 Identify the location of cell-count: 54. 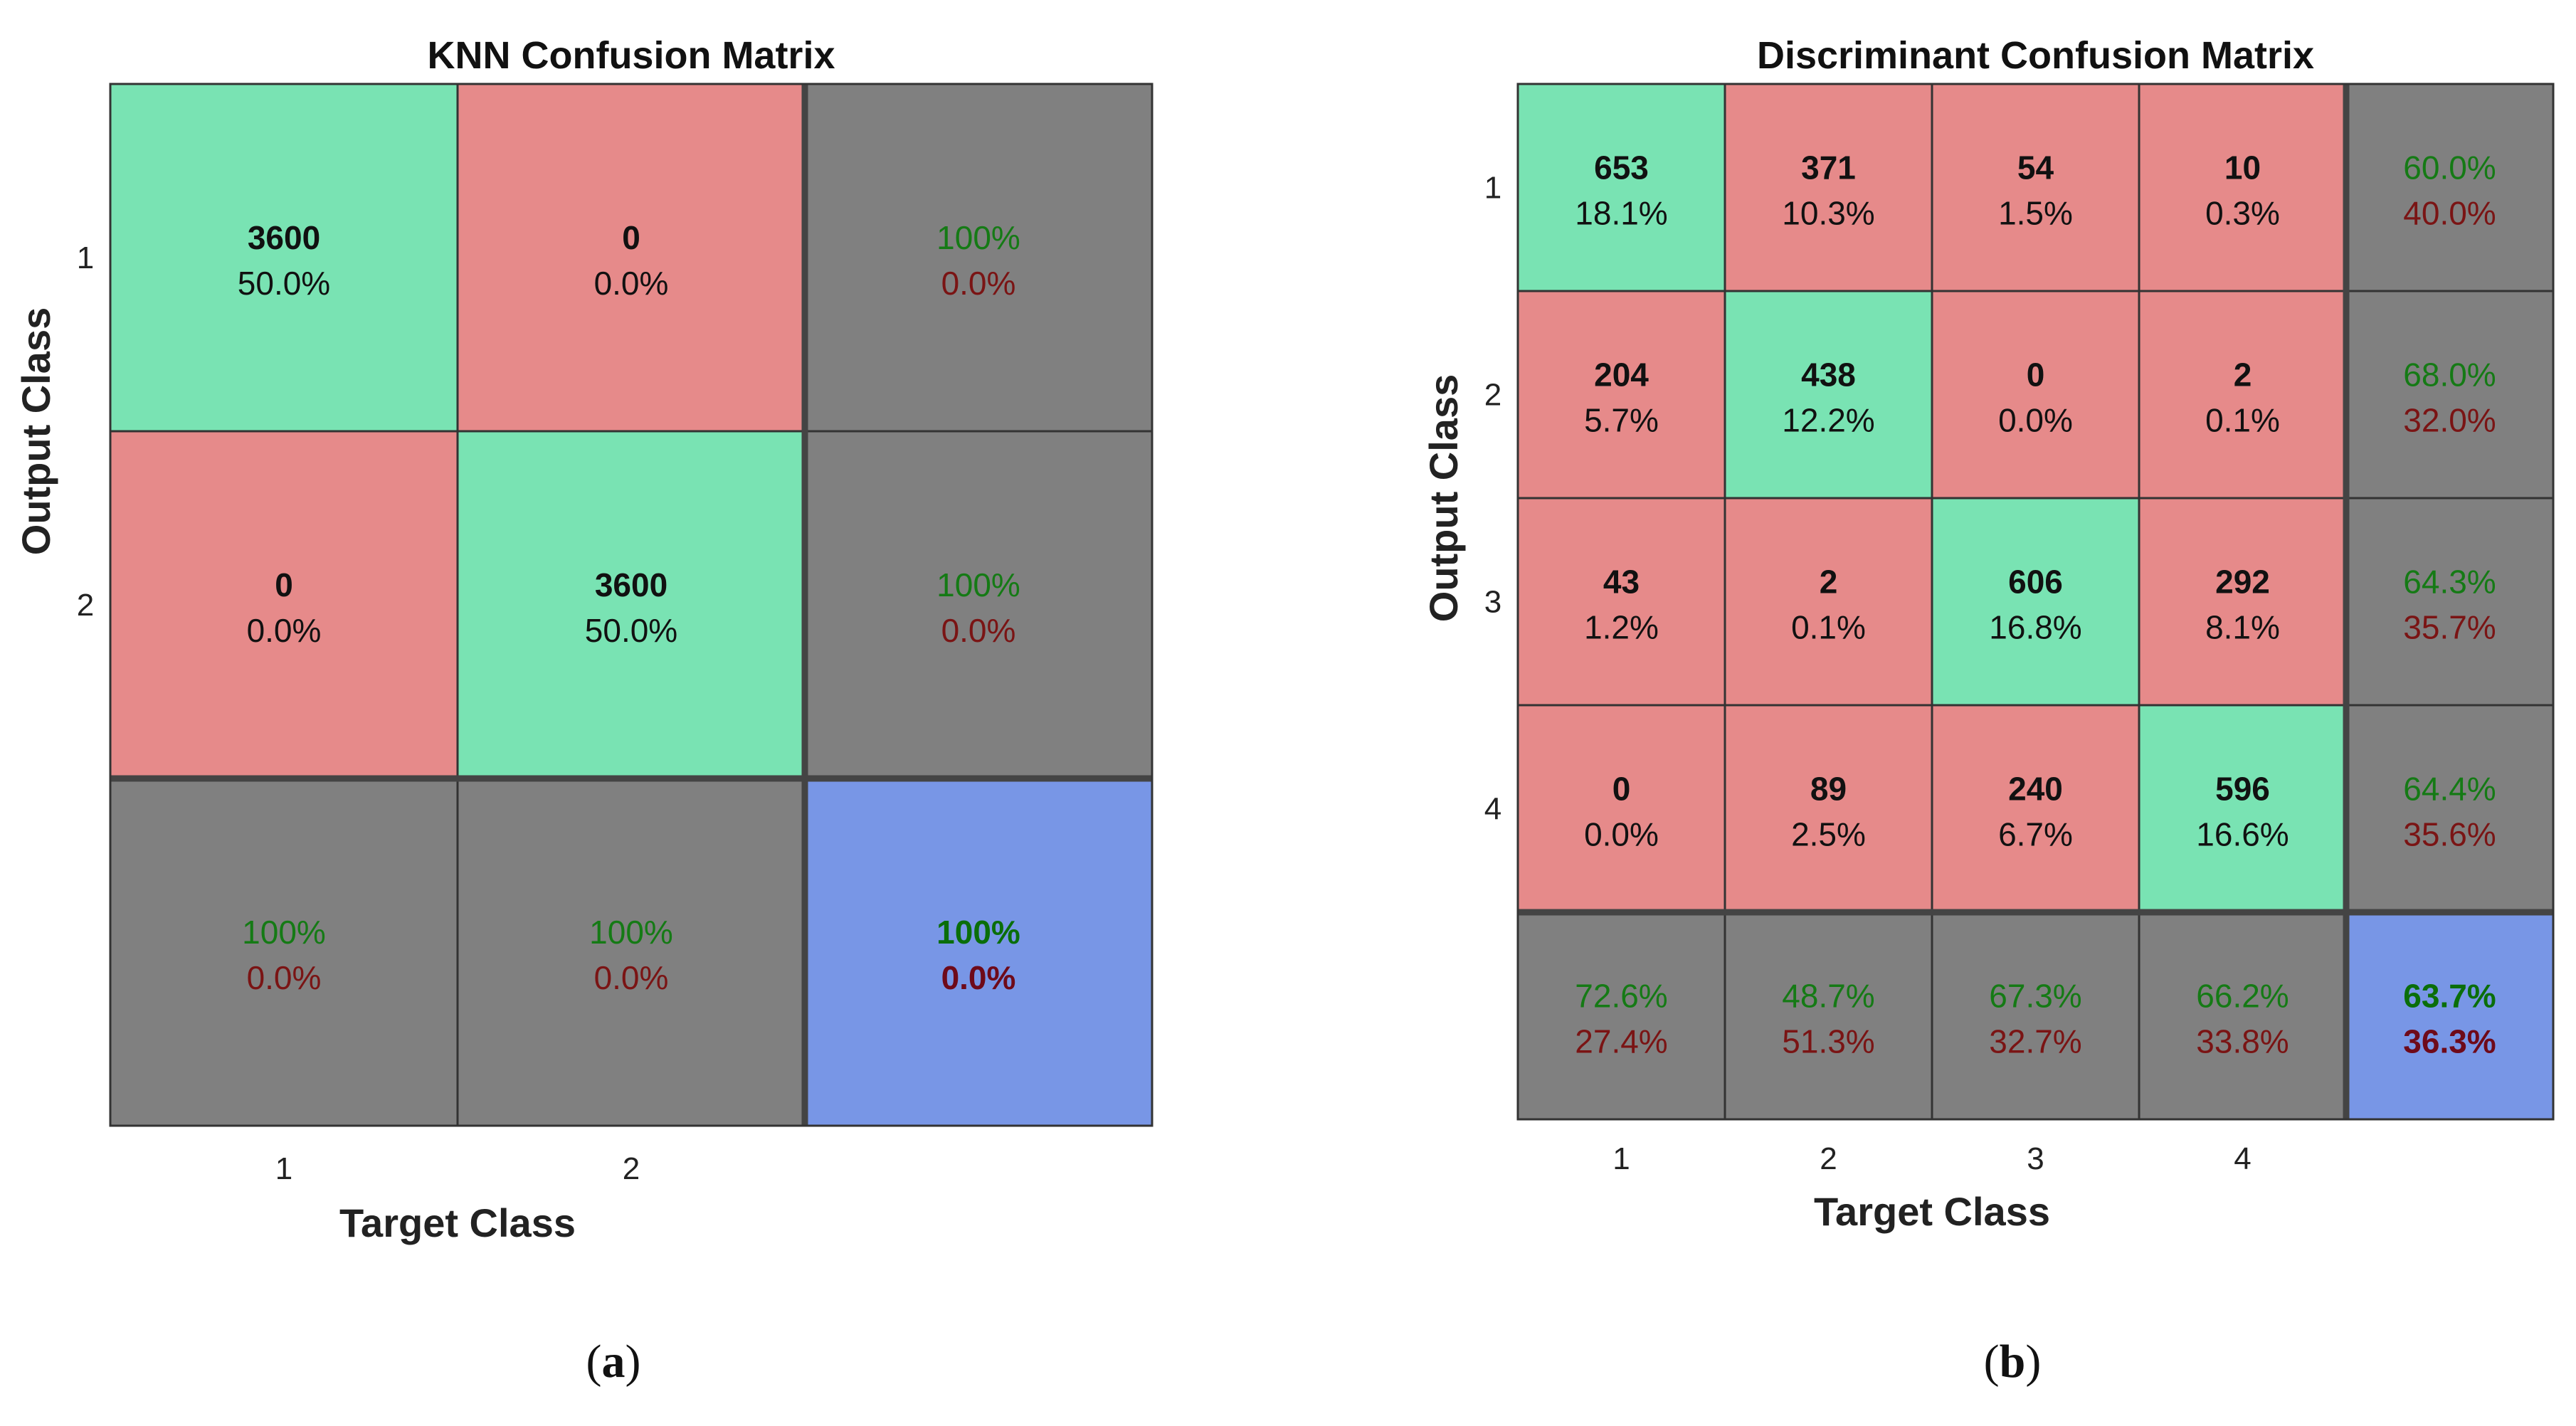
(2035, 167).